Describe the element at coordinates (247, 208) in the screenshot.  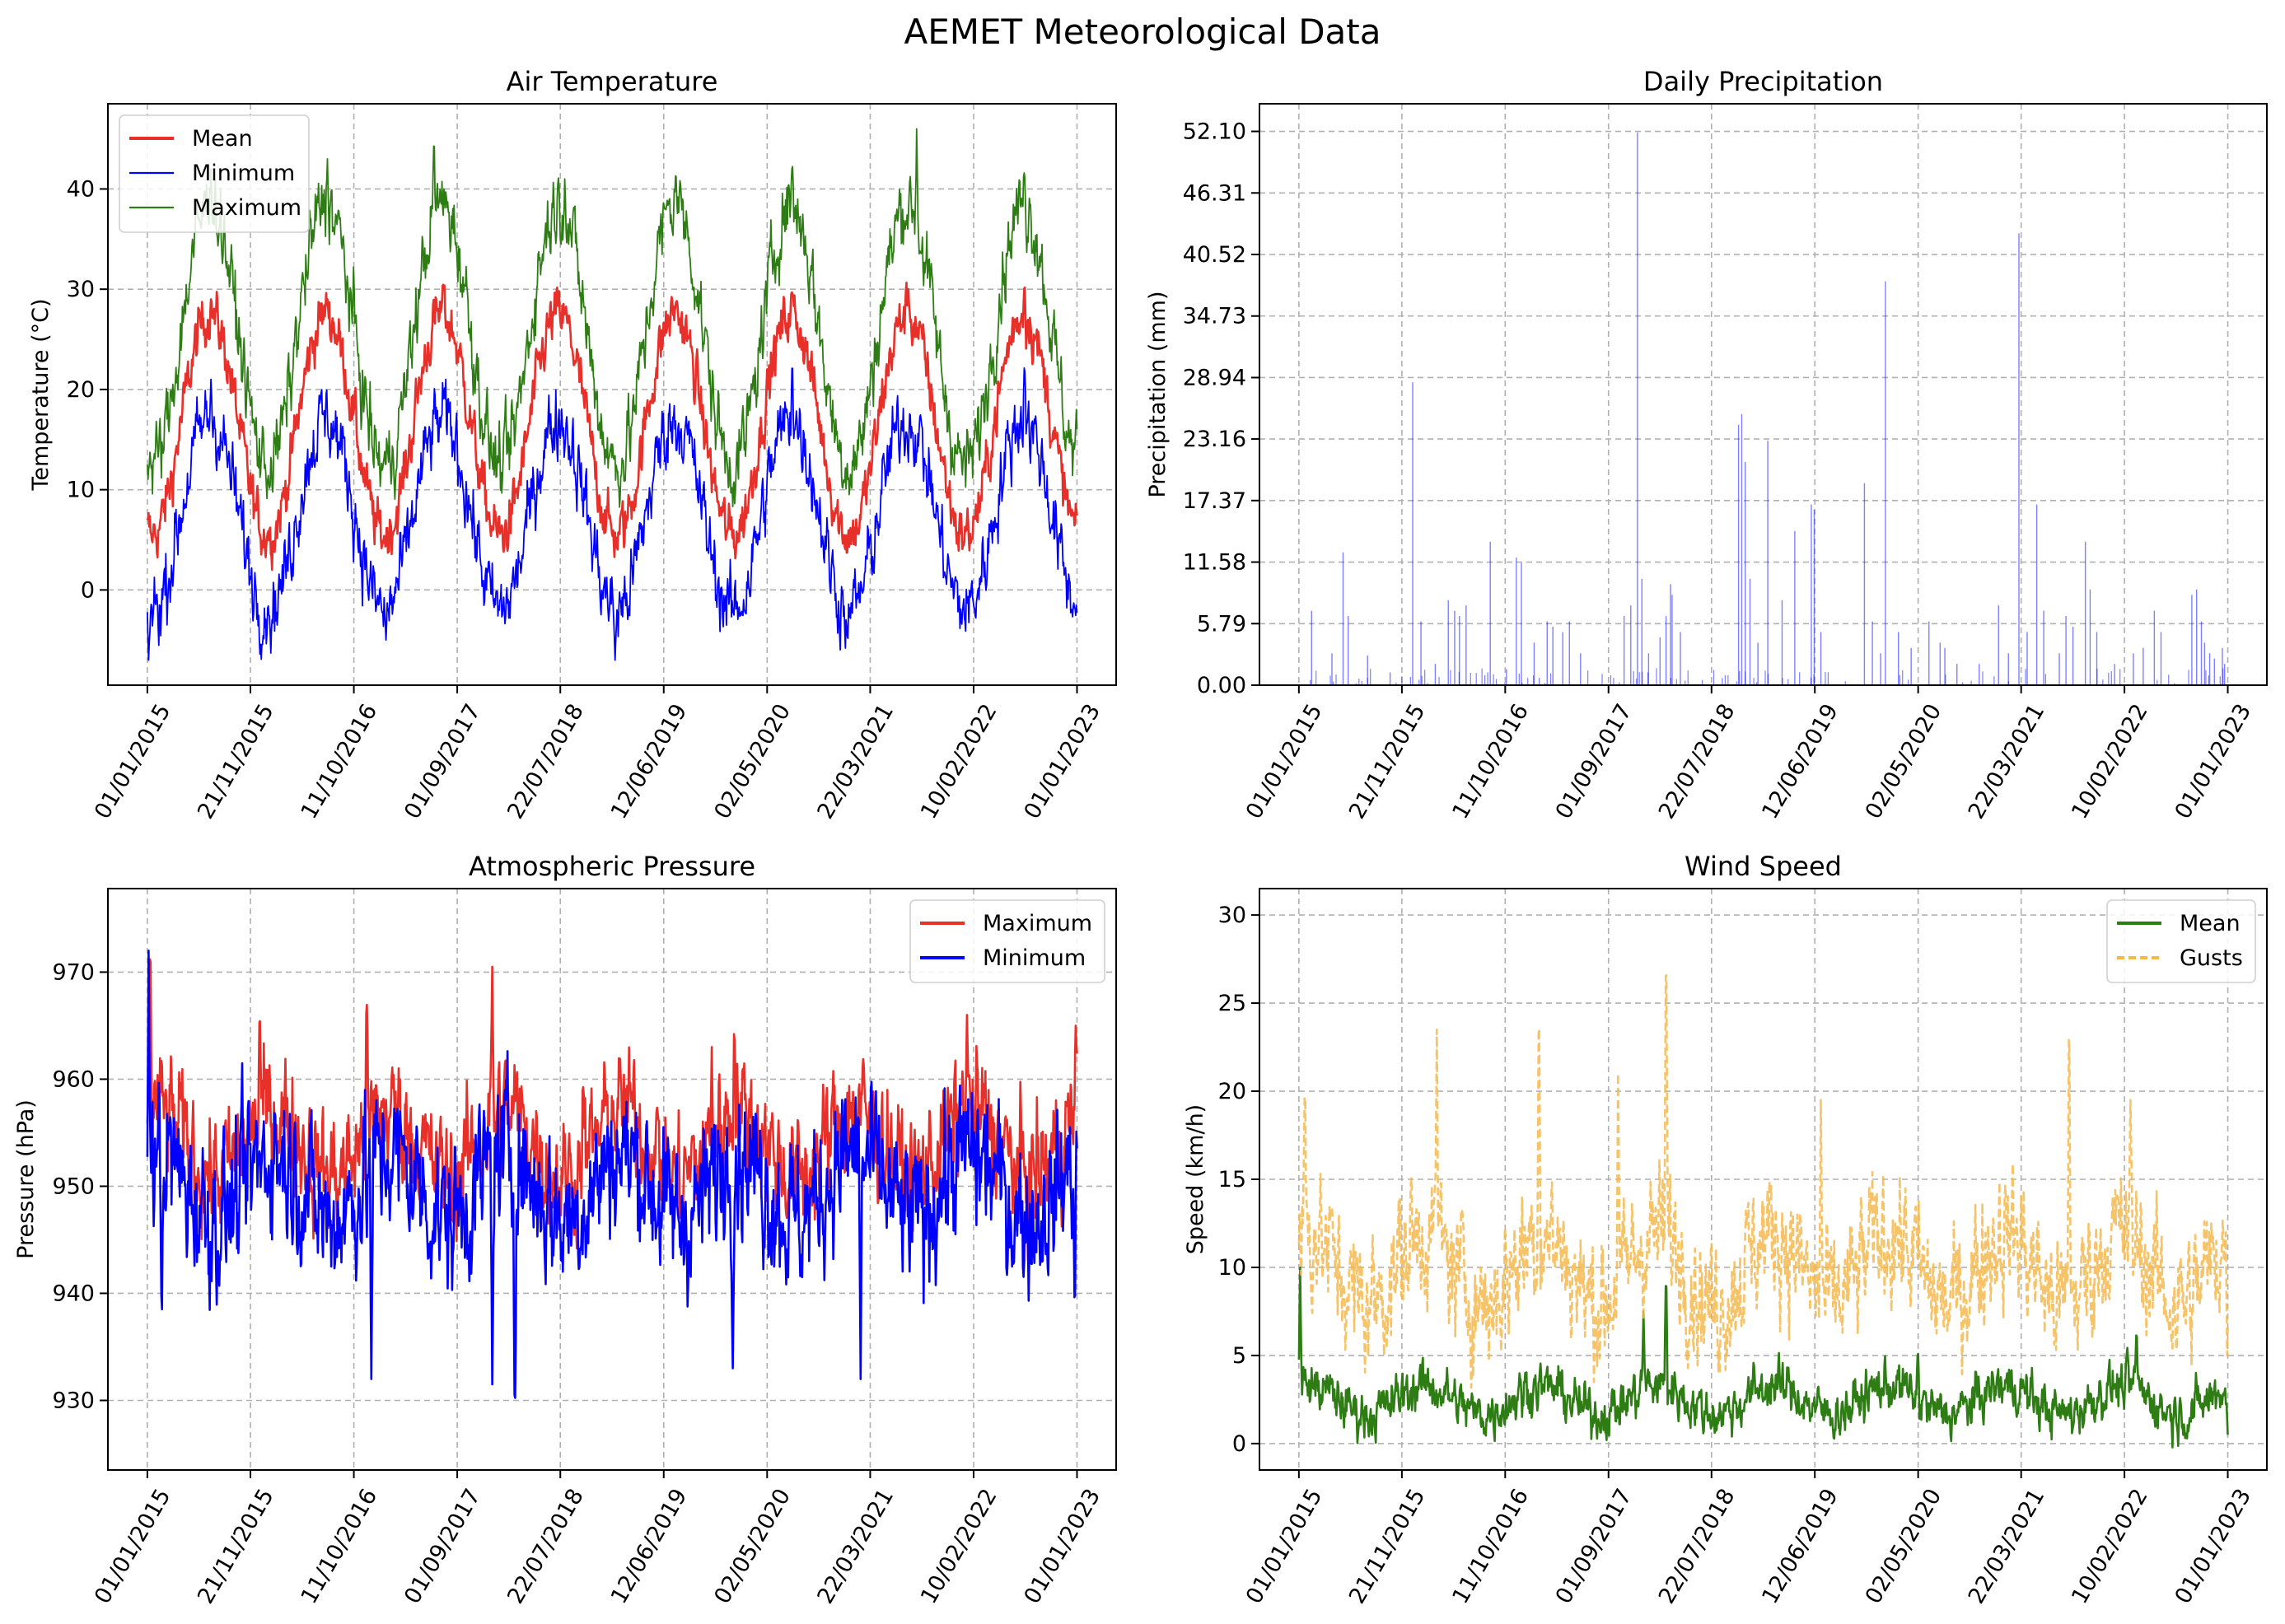
I see `temp-legend-label: Maximum` at that location.